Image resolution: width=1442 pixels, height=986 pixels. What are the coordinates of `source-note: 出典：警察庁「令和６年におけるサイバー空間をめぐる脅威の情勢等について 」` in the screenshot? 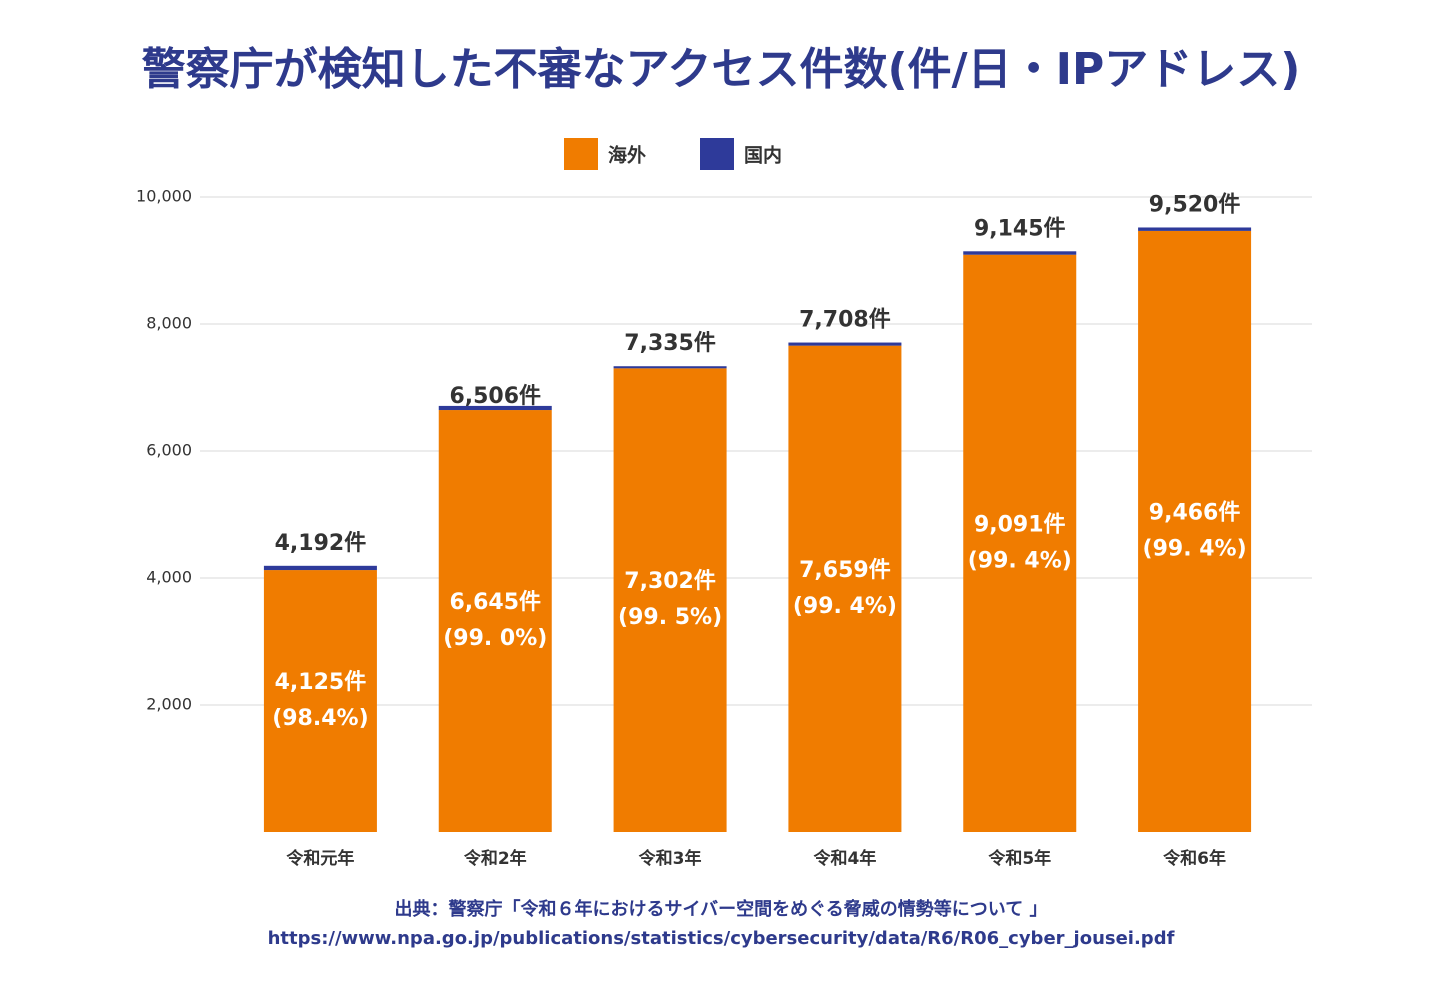 It's located at (720, 909).